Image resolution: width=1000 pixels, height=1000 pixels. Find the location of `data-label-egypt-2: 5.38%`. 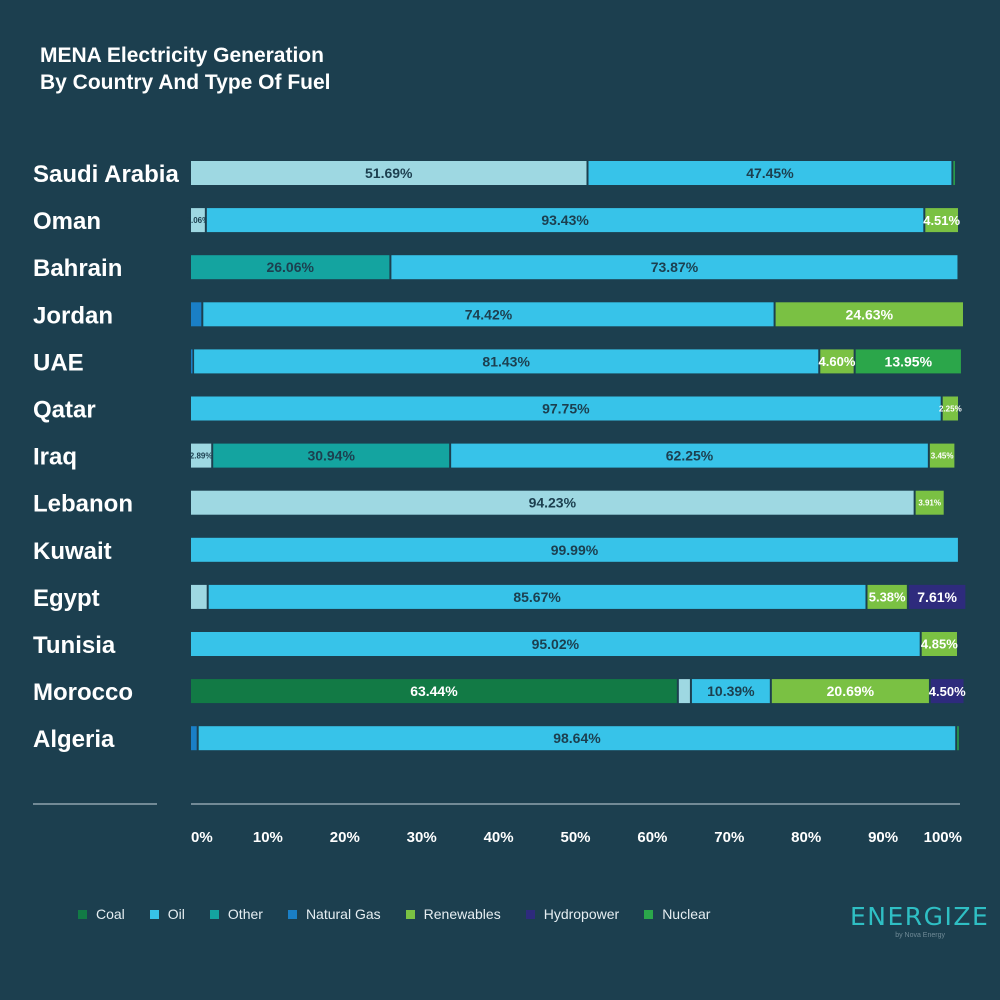

data-label-egypt-2: 5.38% is located at coordinates (887, 597).